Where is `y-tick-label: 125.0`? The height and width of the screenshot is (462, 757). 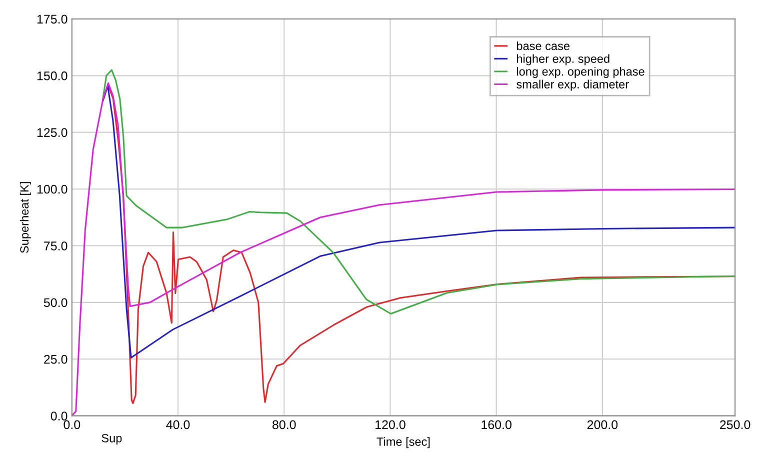 y-tick-label: 125.0 is located at coordinates (52, 132).